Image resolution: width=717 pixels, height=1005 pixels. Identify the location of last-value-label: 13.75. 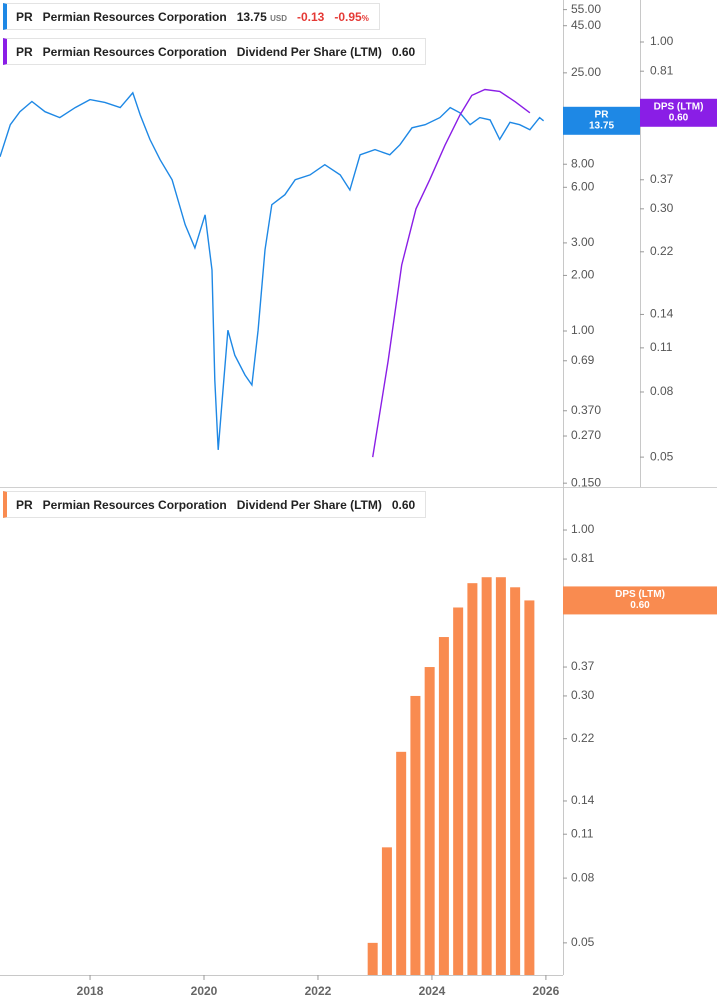
(601, 125).